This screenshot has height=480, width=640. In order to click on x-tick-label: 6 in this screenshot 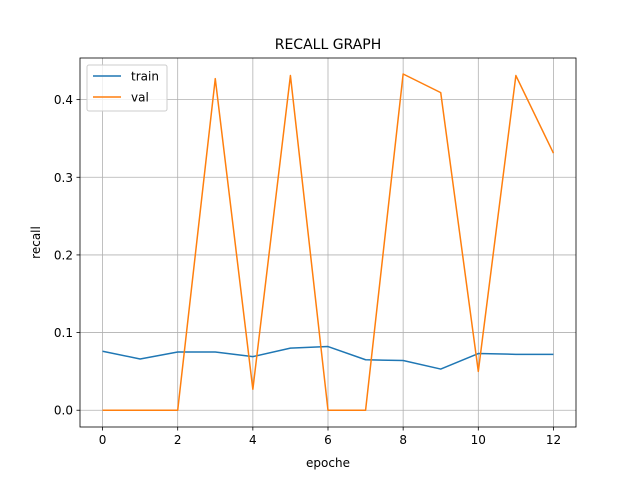, I will do `click(328, 440)`.